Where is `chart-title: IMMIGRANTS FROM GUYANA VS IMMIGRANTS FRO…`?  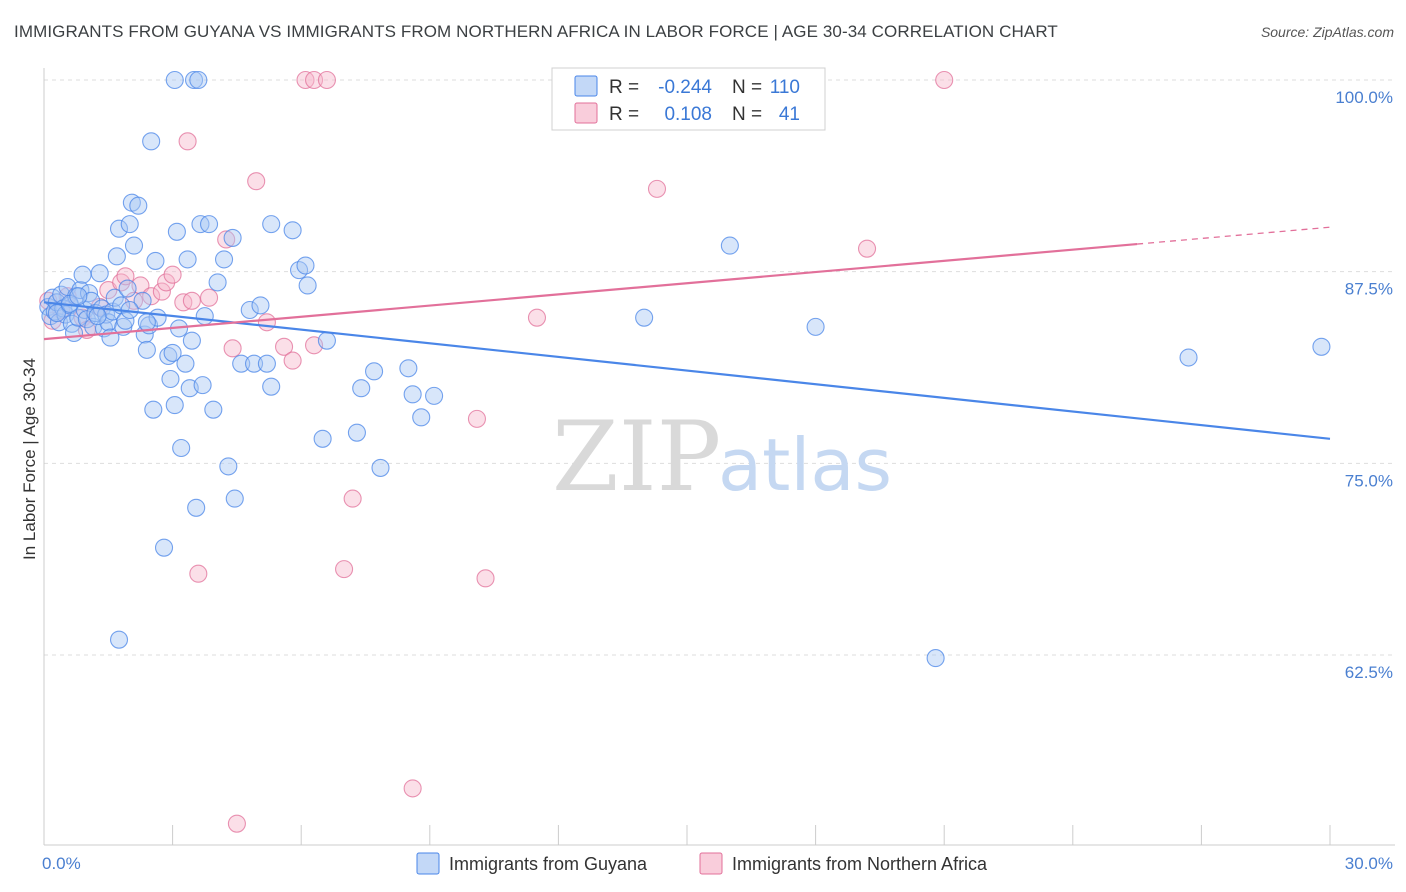
chart-title: IMMIGRANTS FROM GUYANA VS IMMIGRANTS FRO… is located at coordinates (536, 31).